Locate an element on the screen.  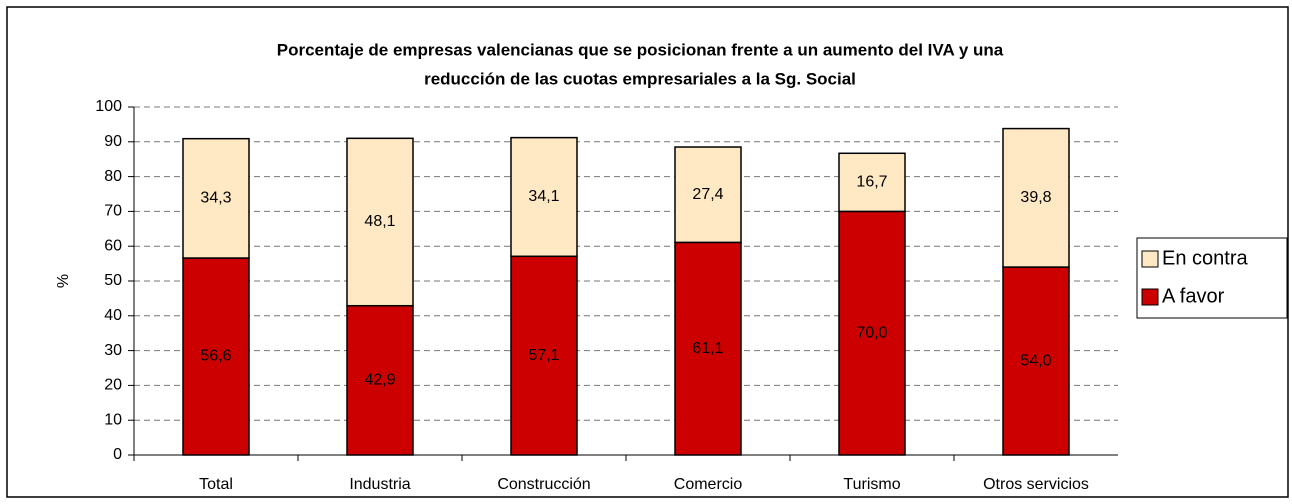
y-tick-label: 90 is located at coordinates (113, 141).